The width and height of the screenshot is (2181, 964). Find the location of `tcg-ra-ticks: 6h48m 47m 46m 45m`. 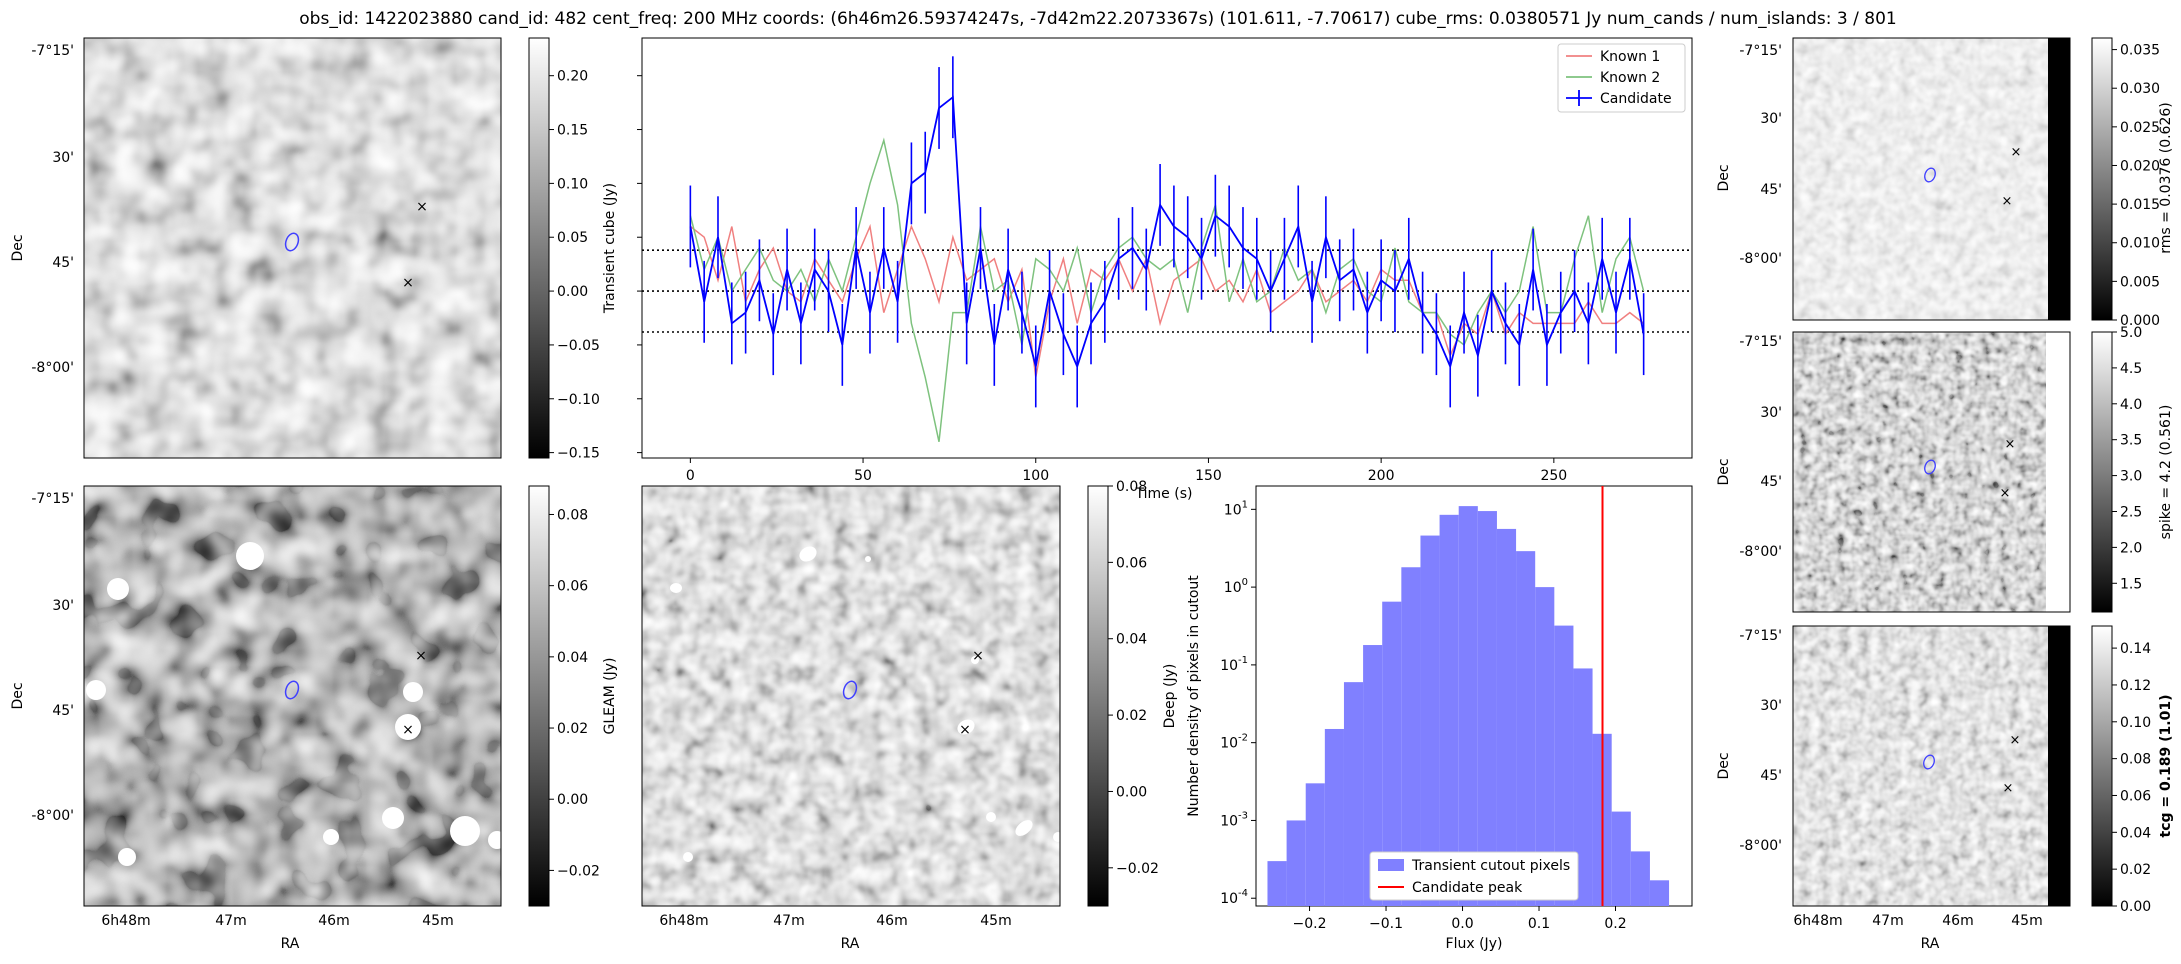

tcg-ra-ticks: 6h48m 47m 46m 45m is located at coordinates (1917, 921).